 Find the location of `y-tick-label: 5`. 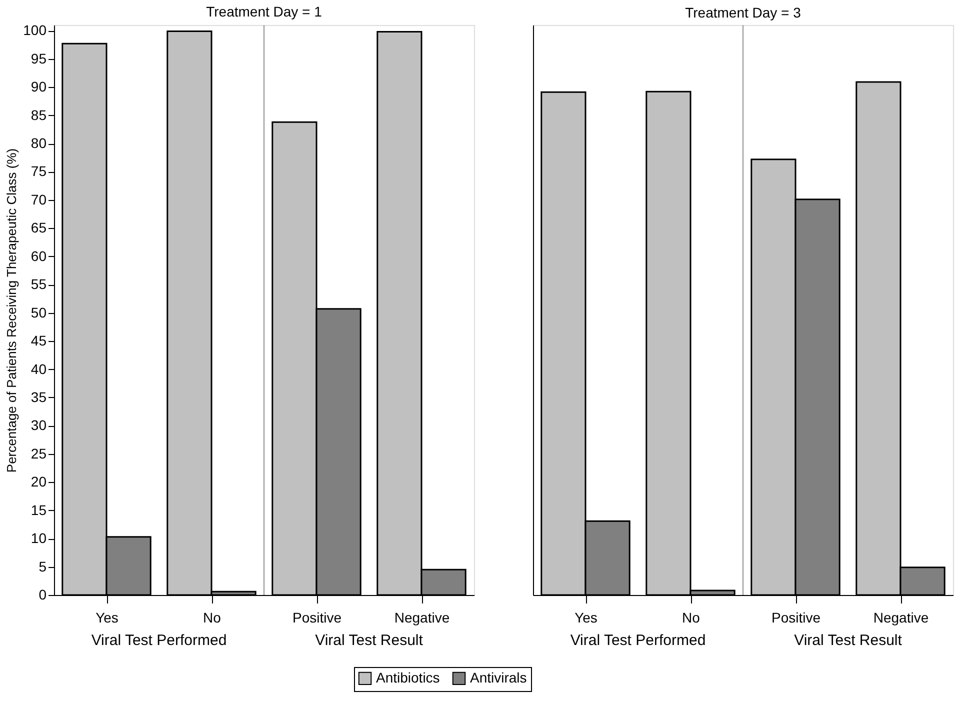

y-tick-label: 5 is located at coordinates (42, 566).